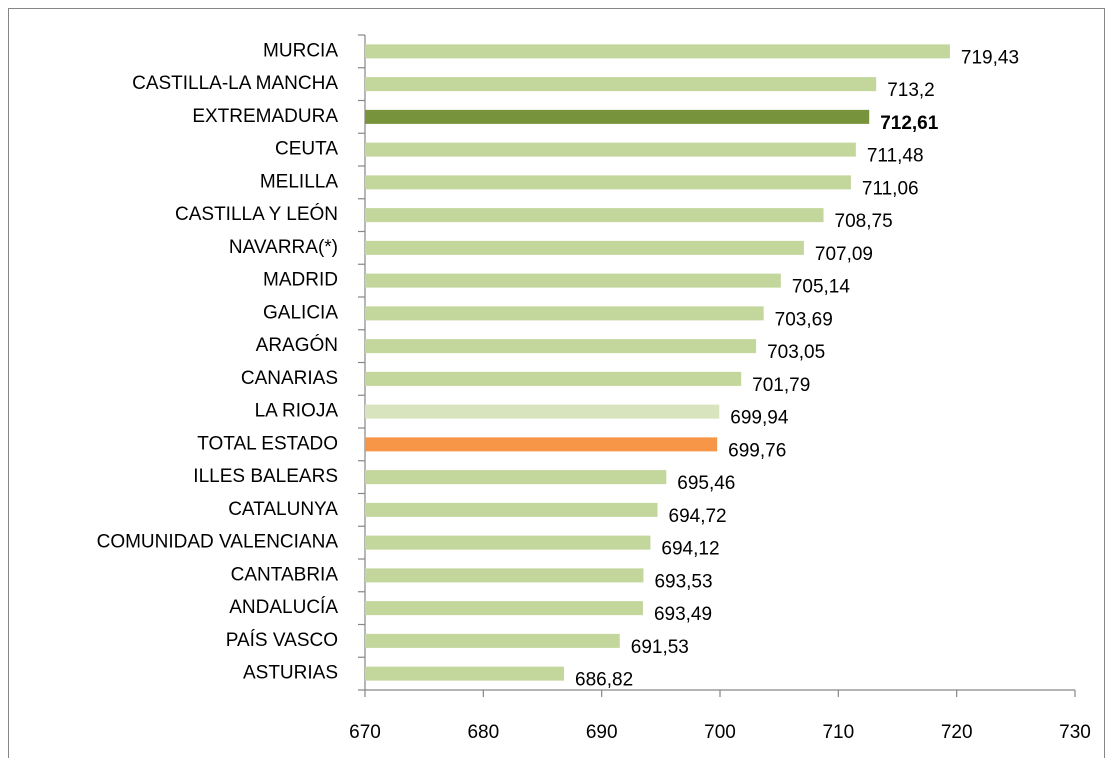  What do you see at coordinates (300, 50) in the screenshot?
I see `y-tick-label: MURCIA` at bounding box center [300, 50].